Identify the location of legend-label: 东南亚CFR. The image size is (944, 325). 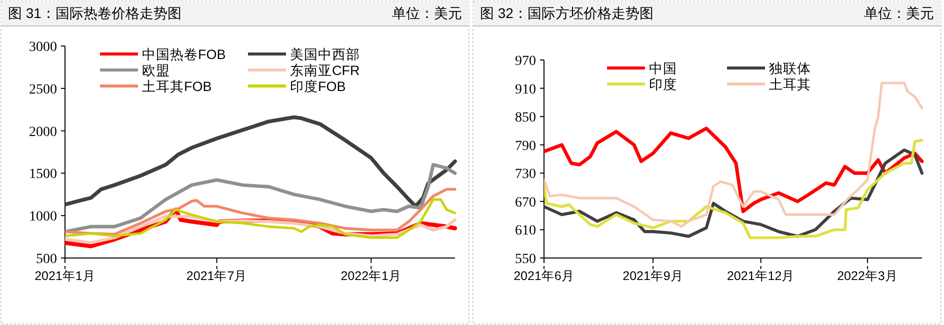
(325, 70).